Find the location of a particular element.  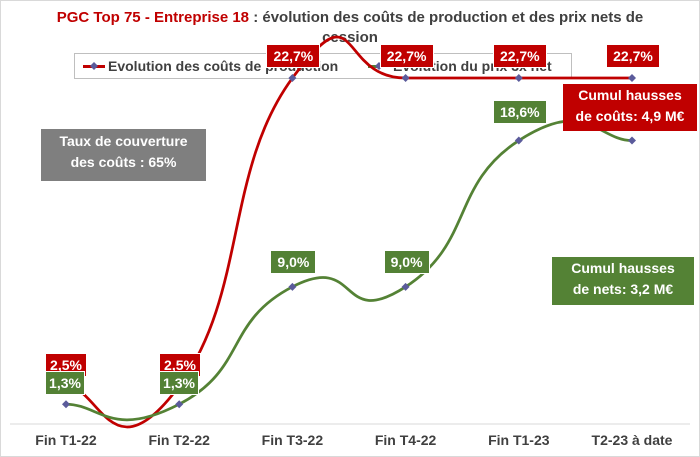

coverage-box: Taux de couverture des coûts : 65% is located at coordinates (123, 155).